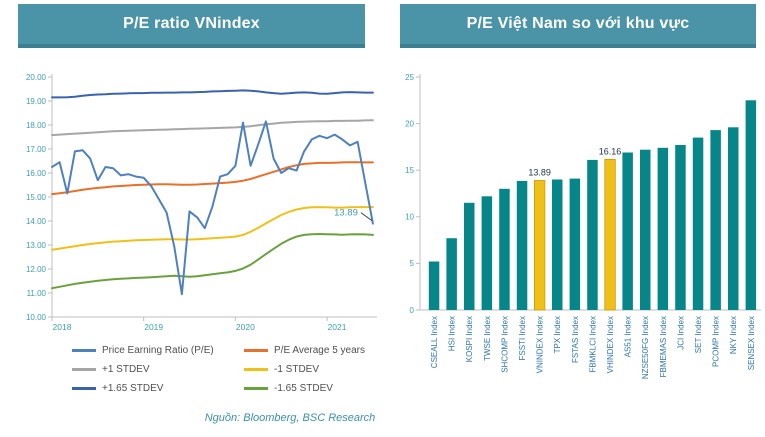 The height and width of the screenshot is (437, 765). Describe the element at coordinates (245, 327) in the screenshot. I see `x-tick-label: 2020` at that location.